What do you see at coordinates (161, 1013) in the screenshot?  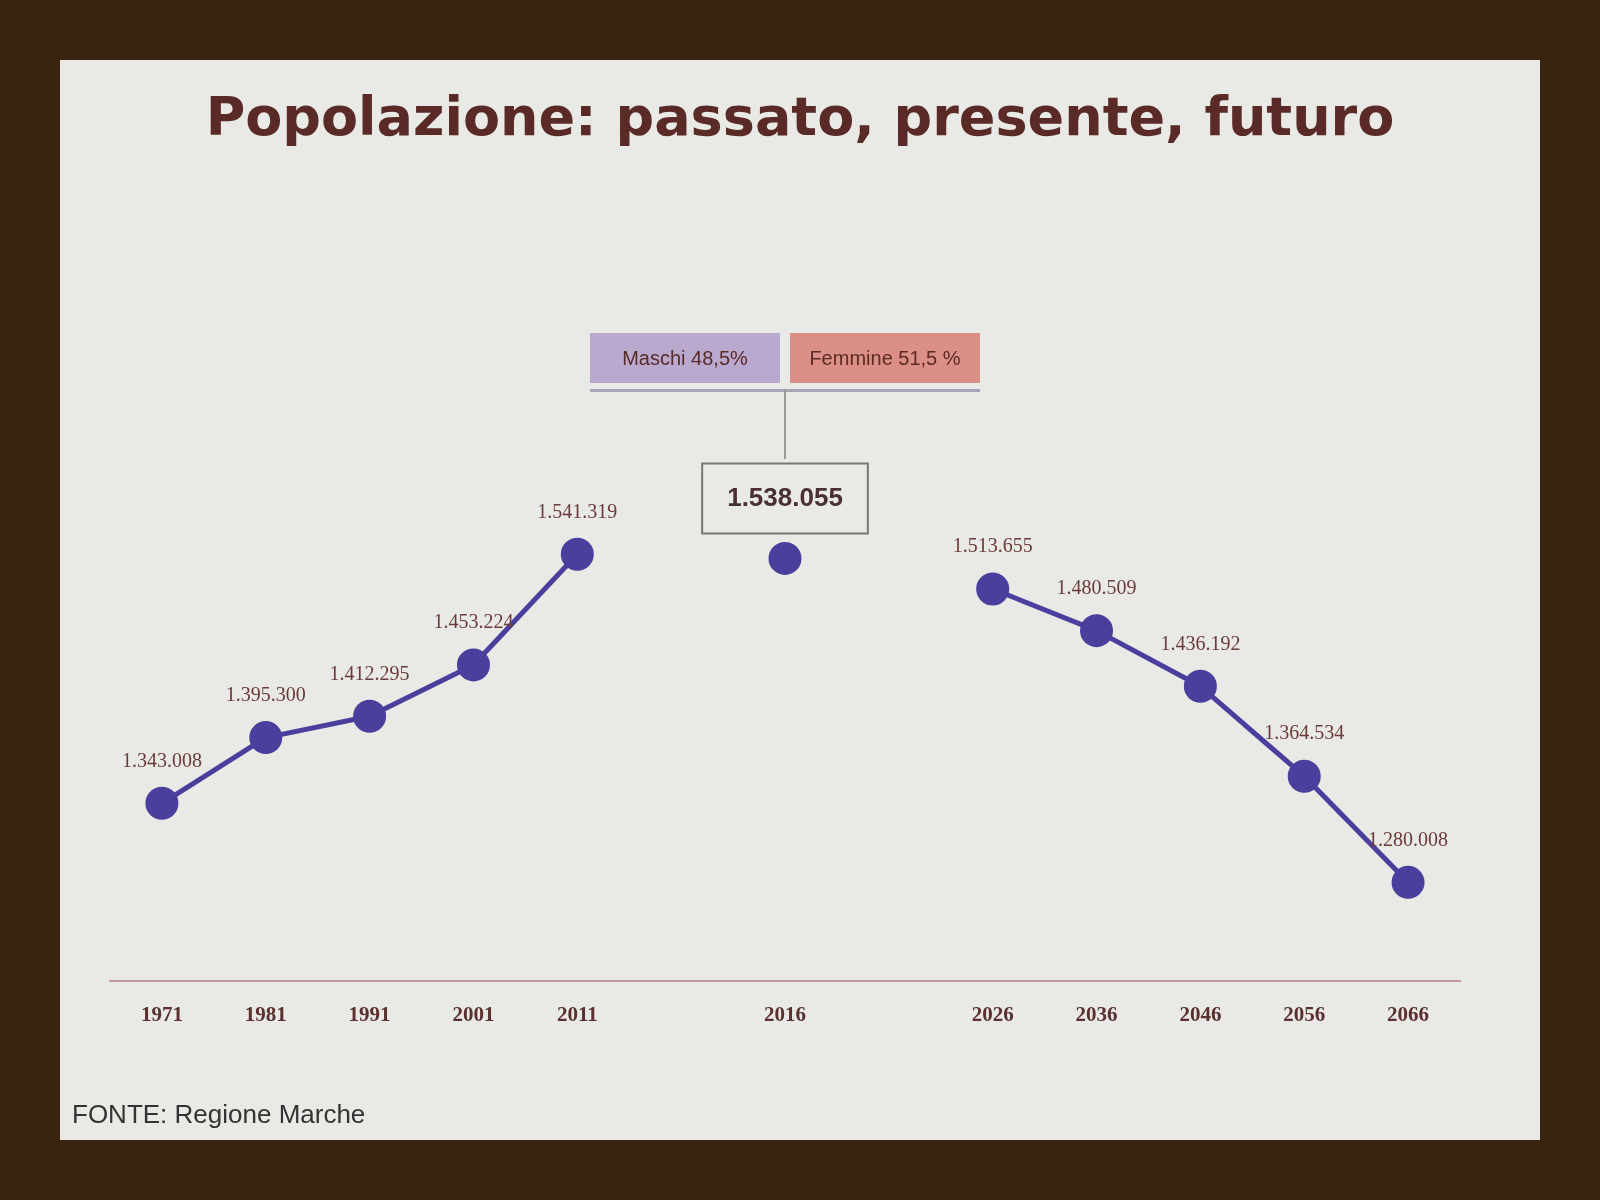 I see `x-tick-label: 1971` at bounding box center [161, 1013].